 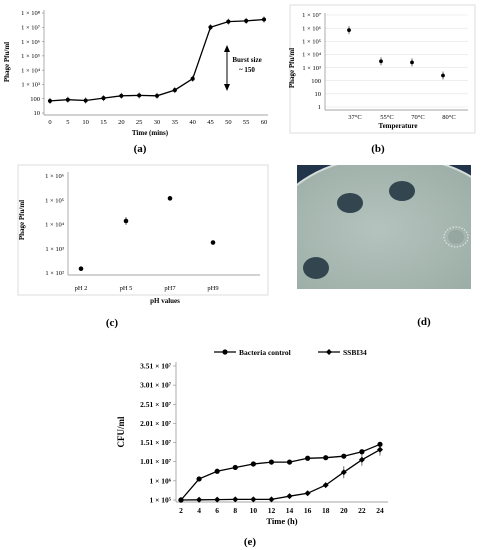 What do you see at coordinates (311, 41) in the screenshot?
I see `b-y-tick-label: 1 × 10⁵` at bounding box center [311, 41].